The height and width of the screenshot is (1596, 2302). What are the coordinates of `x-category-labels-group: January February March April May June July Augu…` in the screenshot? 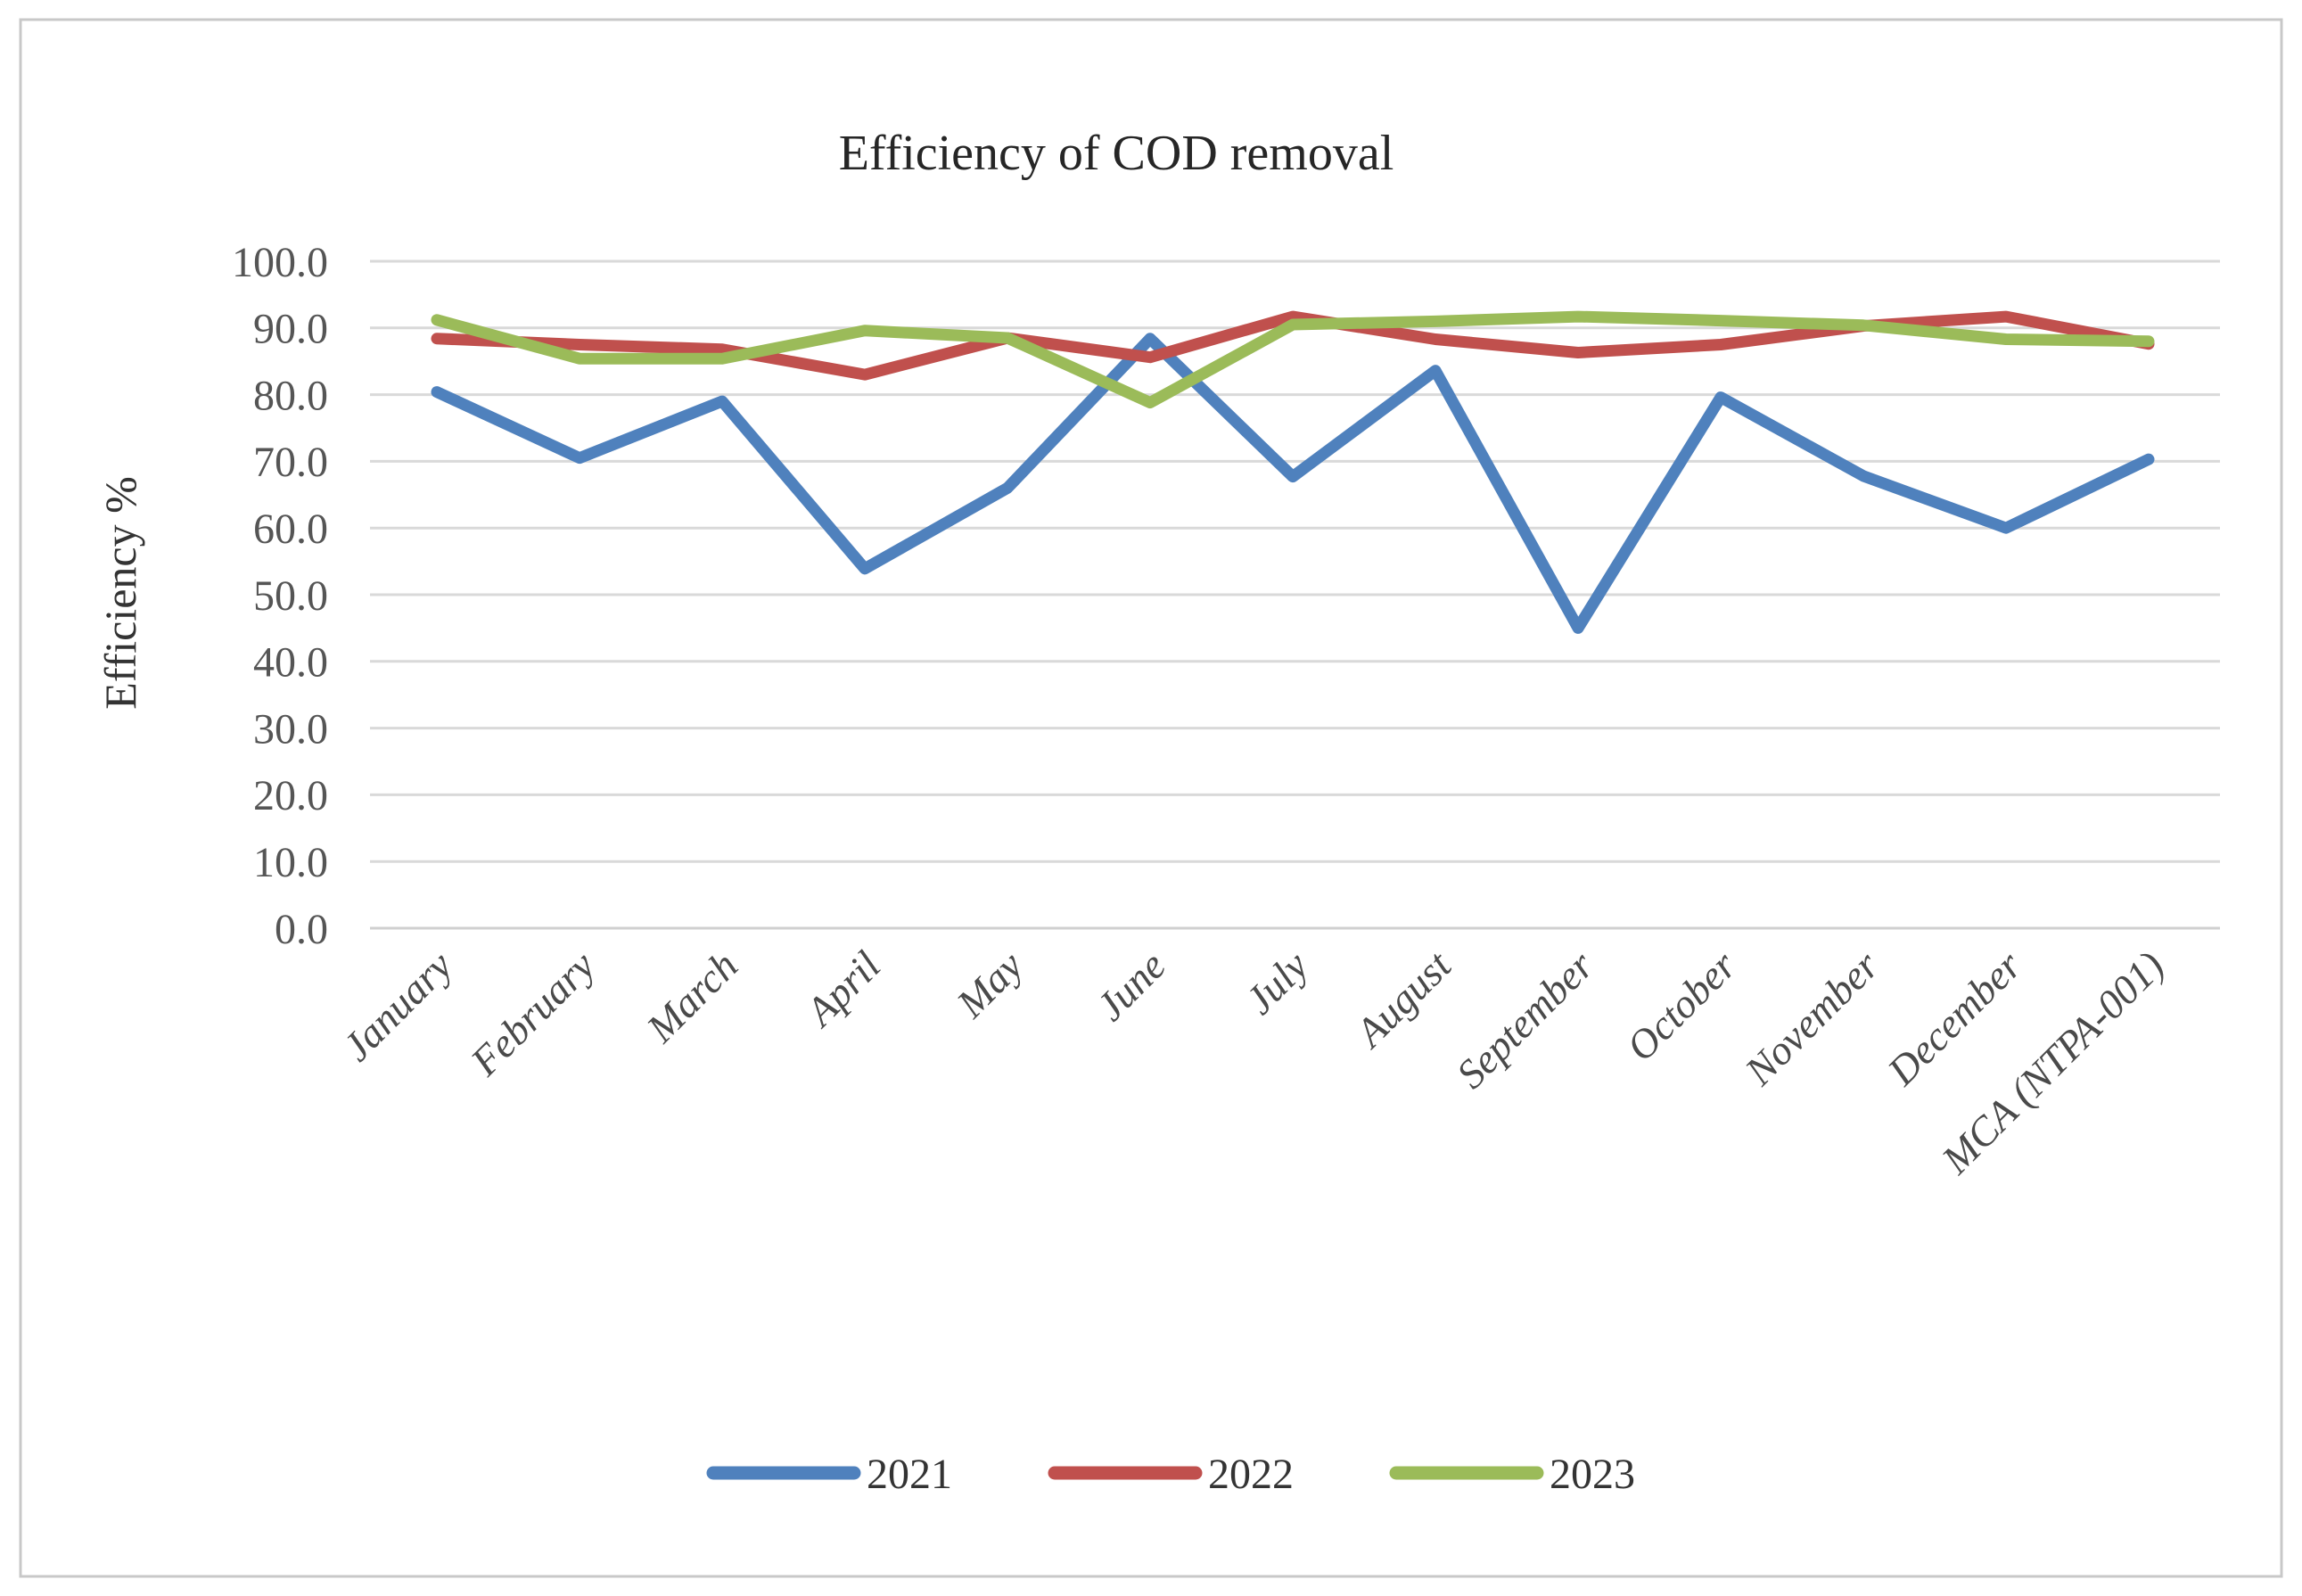 It's located at (1253, 1062).